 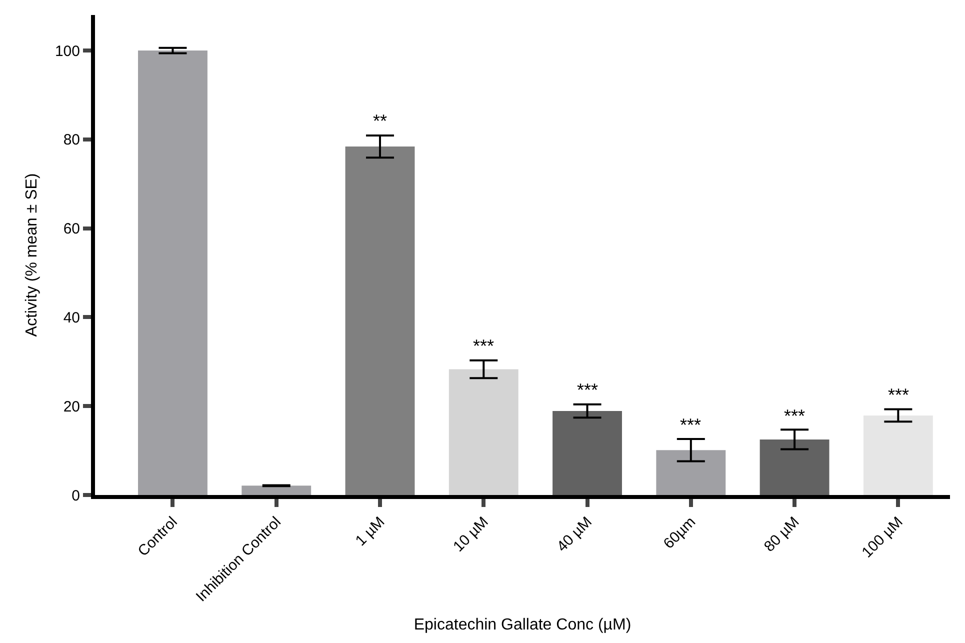 I want to click on annotation: **, so click(x=380, y=121).